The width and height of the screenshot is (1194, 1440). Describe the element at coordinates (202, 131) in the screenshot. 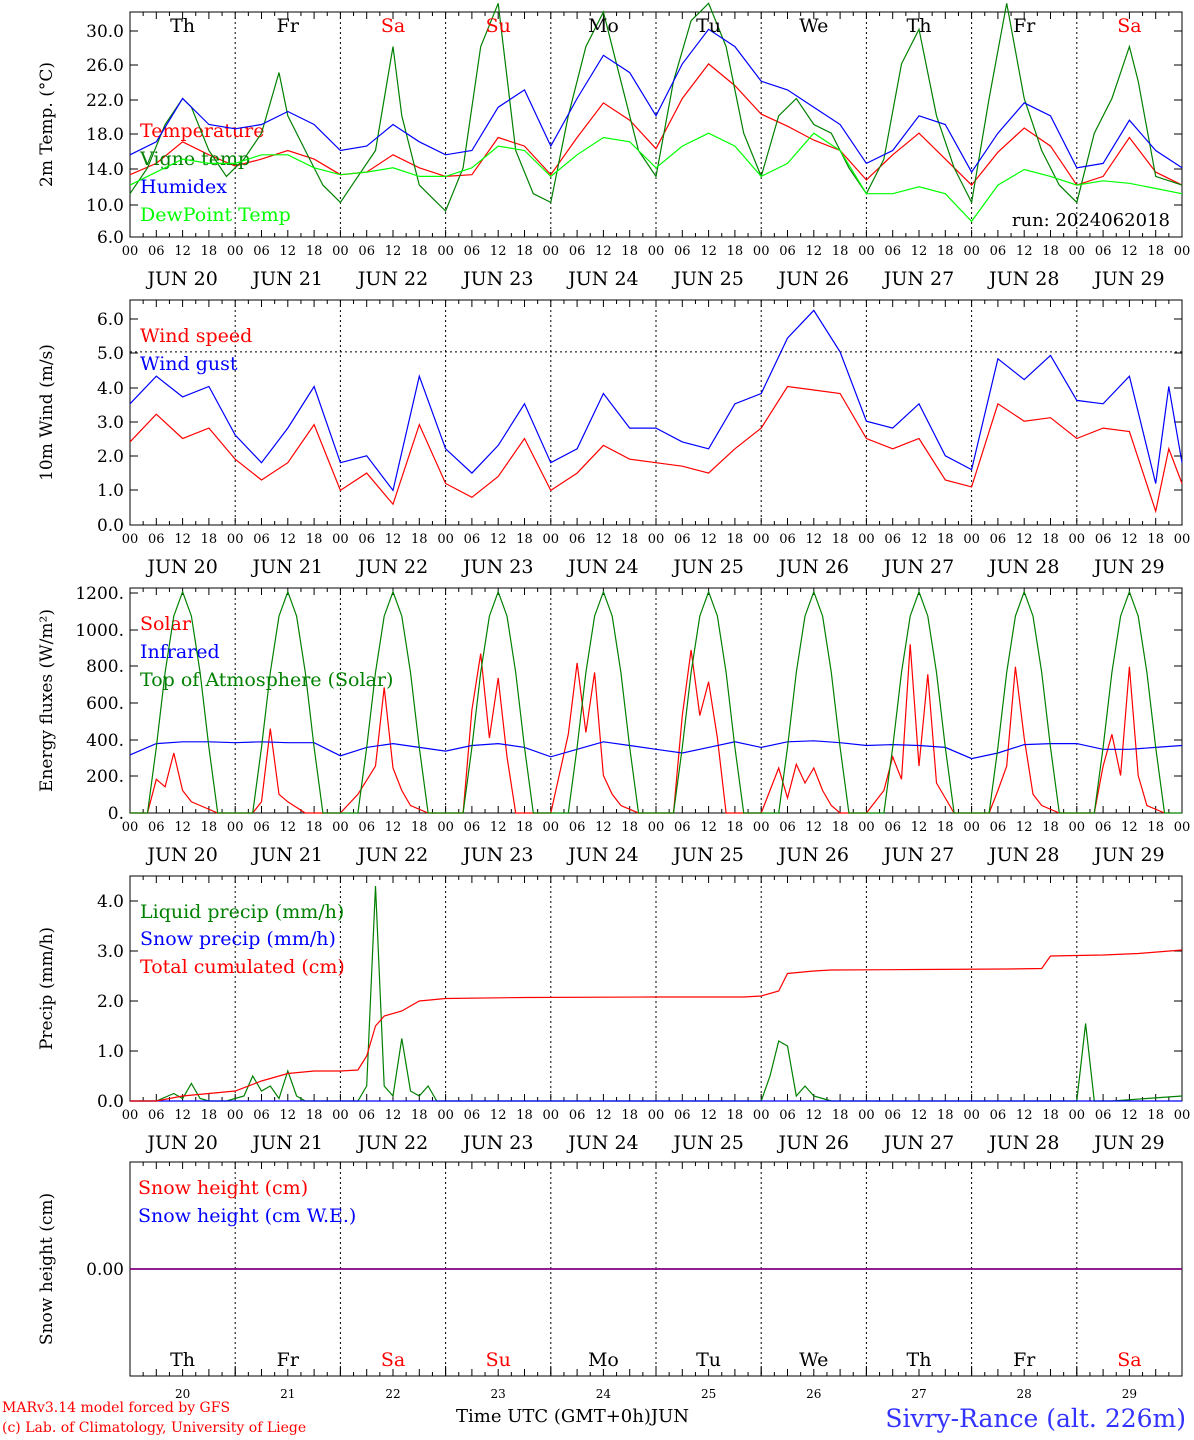

I see `legend-series-temperature: Temperature` at that location.